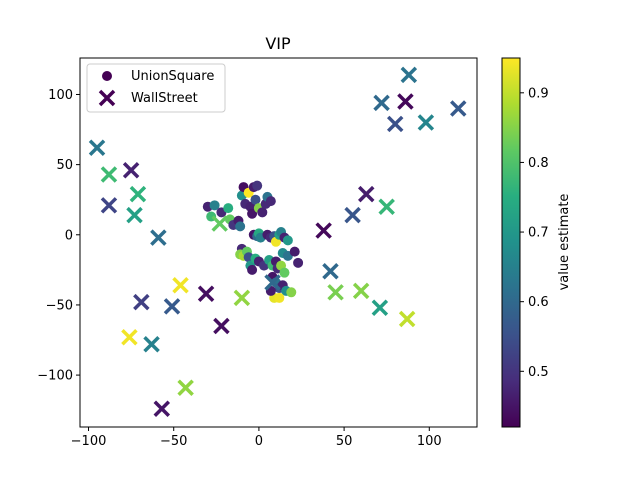 The height and width of the screenshot is (480, 640). Describe the element at coordinates (538, 233) in the screenshot. I see `colorbar-tick-label: 0.7` at that location.